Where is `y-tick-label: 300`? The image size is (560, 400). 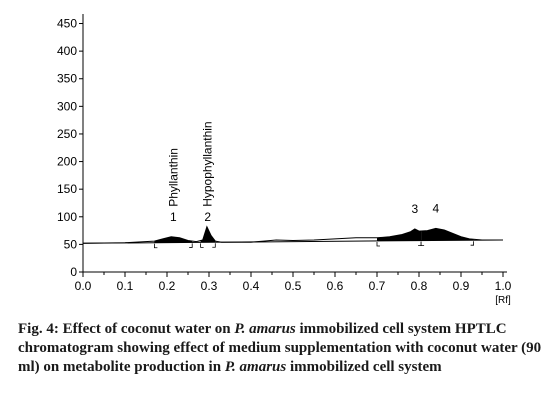 y-tick-label: 300 is located at coordinates (67, 106).